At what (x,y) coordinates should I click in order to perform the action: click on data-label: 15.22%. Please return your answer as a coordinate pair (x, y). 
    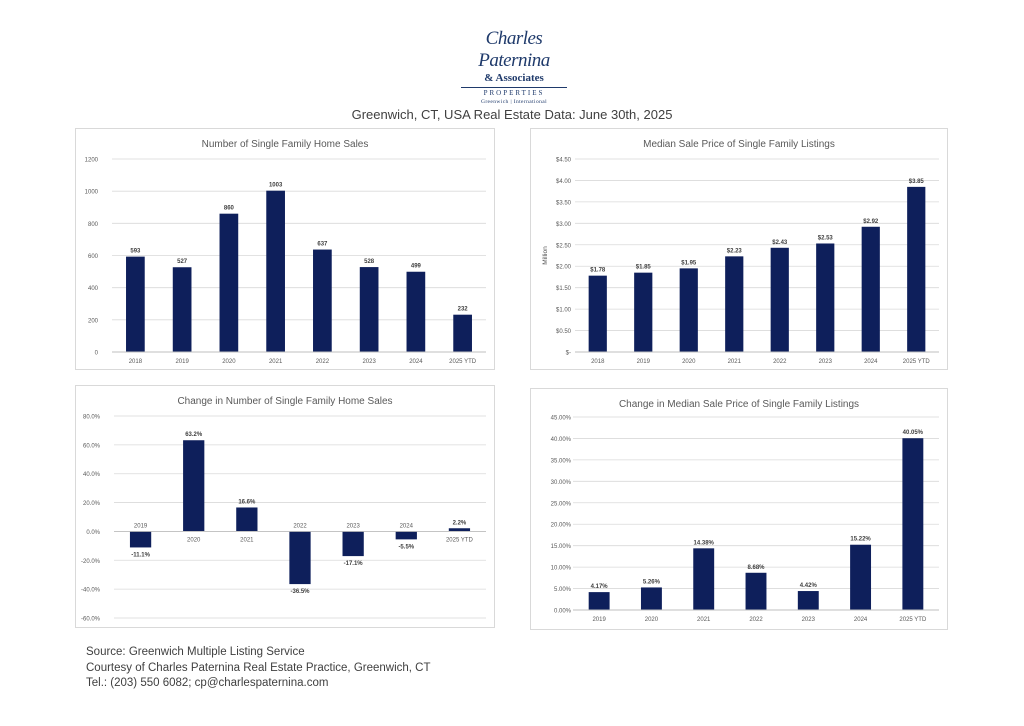
    Looking at the image, I should click on (860, 540).